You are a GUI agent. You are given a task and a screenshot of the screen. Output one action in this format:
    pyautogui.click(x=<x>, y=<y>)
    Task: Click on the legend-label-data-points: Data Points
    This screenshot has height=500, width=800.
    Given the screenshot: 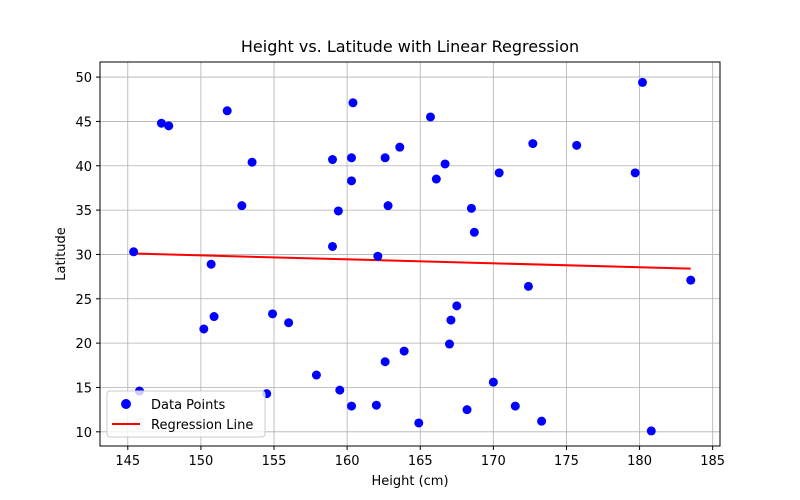 What is the action you would take?
    pyautogui.click(x=188, y=405)
    